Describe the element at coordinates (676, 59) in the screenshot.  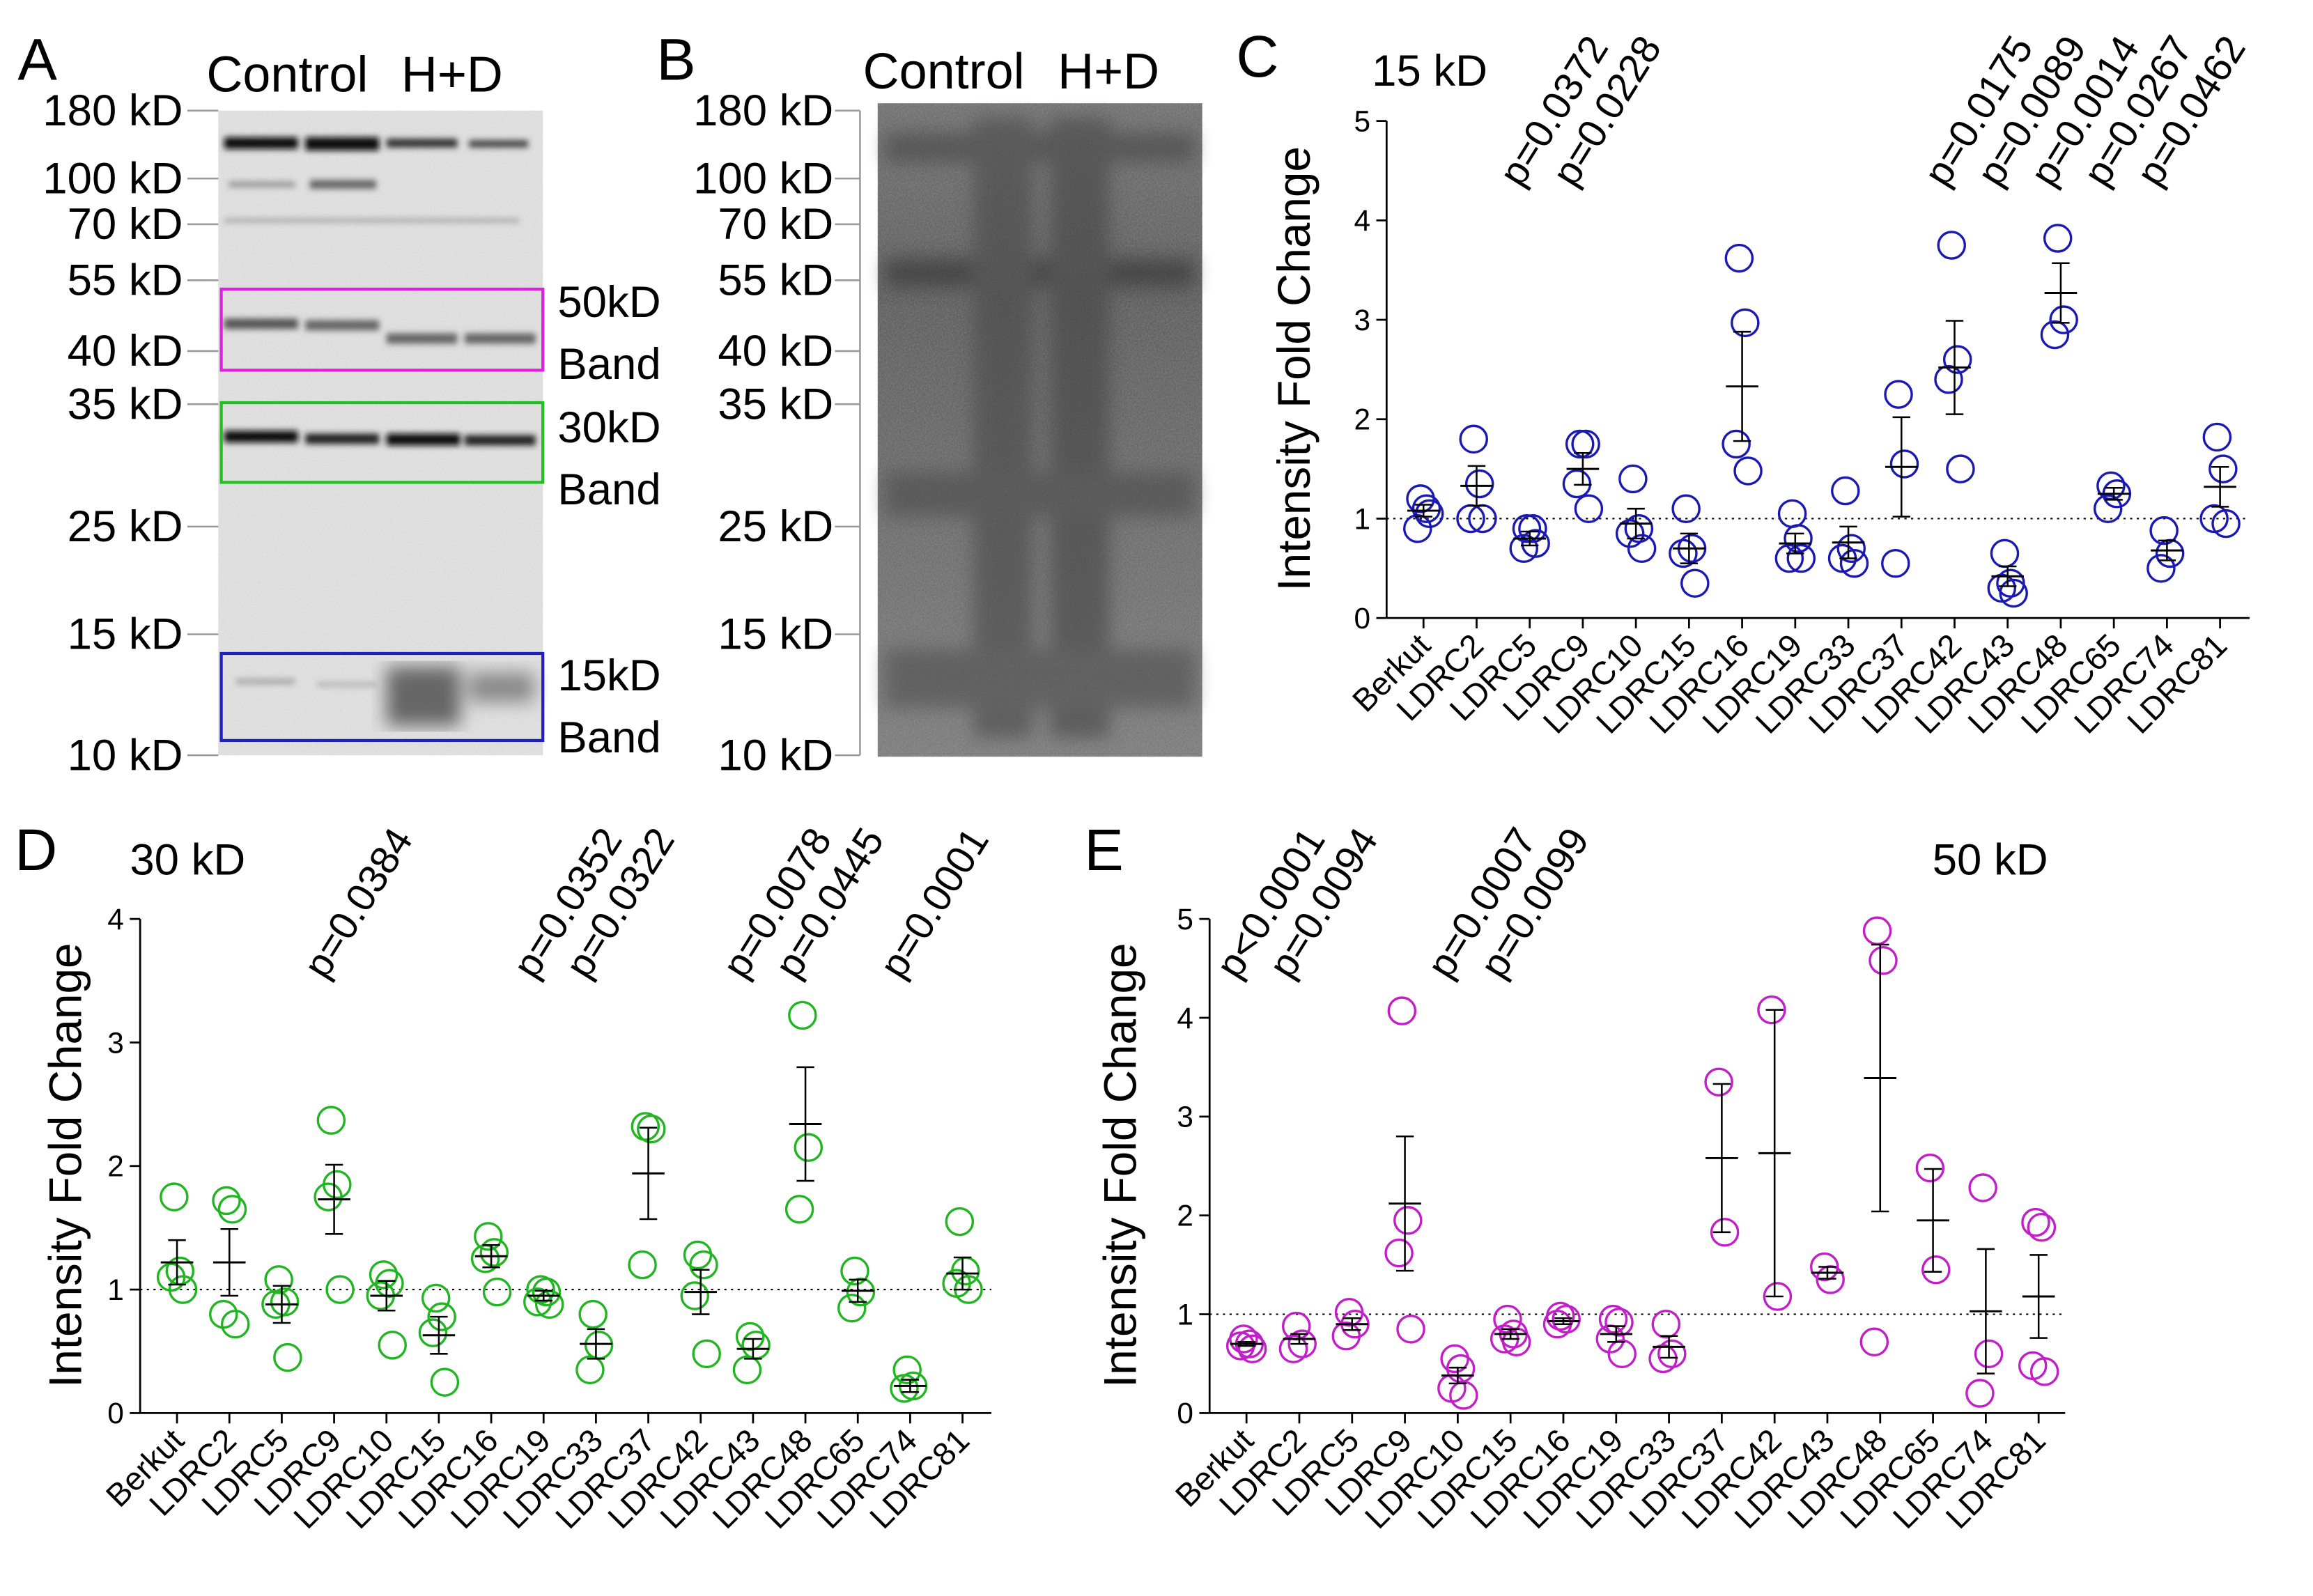
I see `panel-letter: B` at that location.